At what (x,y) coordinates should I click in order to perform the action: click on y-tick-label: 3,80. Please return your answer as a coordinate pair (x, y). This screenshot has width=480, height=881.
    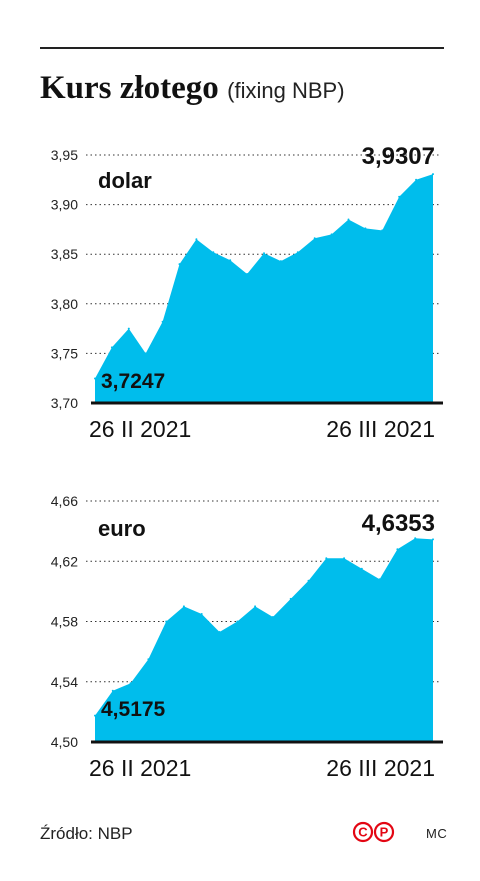
    Looking at the image, I should click on (64, 304).